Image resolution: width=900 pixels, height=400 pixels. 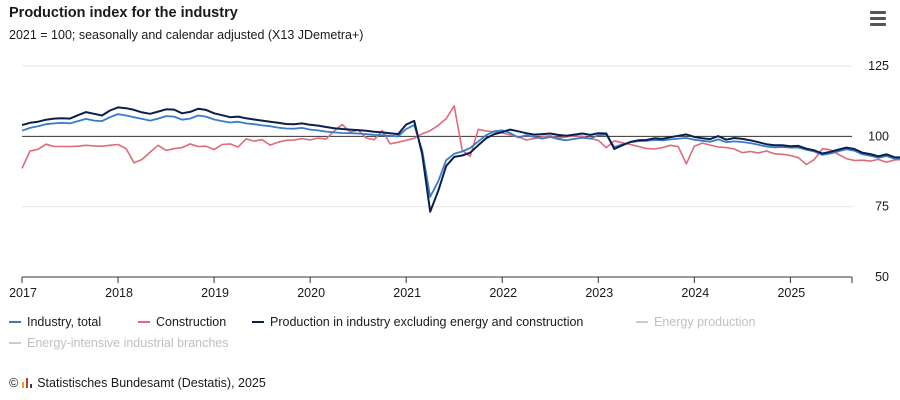 What do you see at coordinates (15, 322) in the screenshot?
I see `legend-swatch-industry-total` at bounding box center [15, 322].